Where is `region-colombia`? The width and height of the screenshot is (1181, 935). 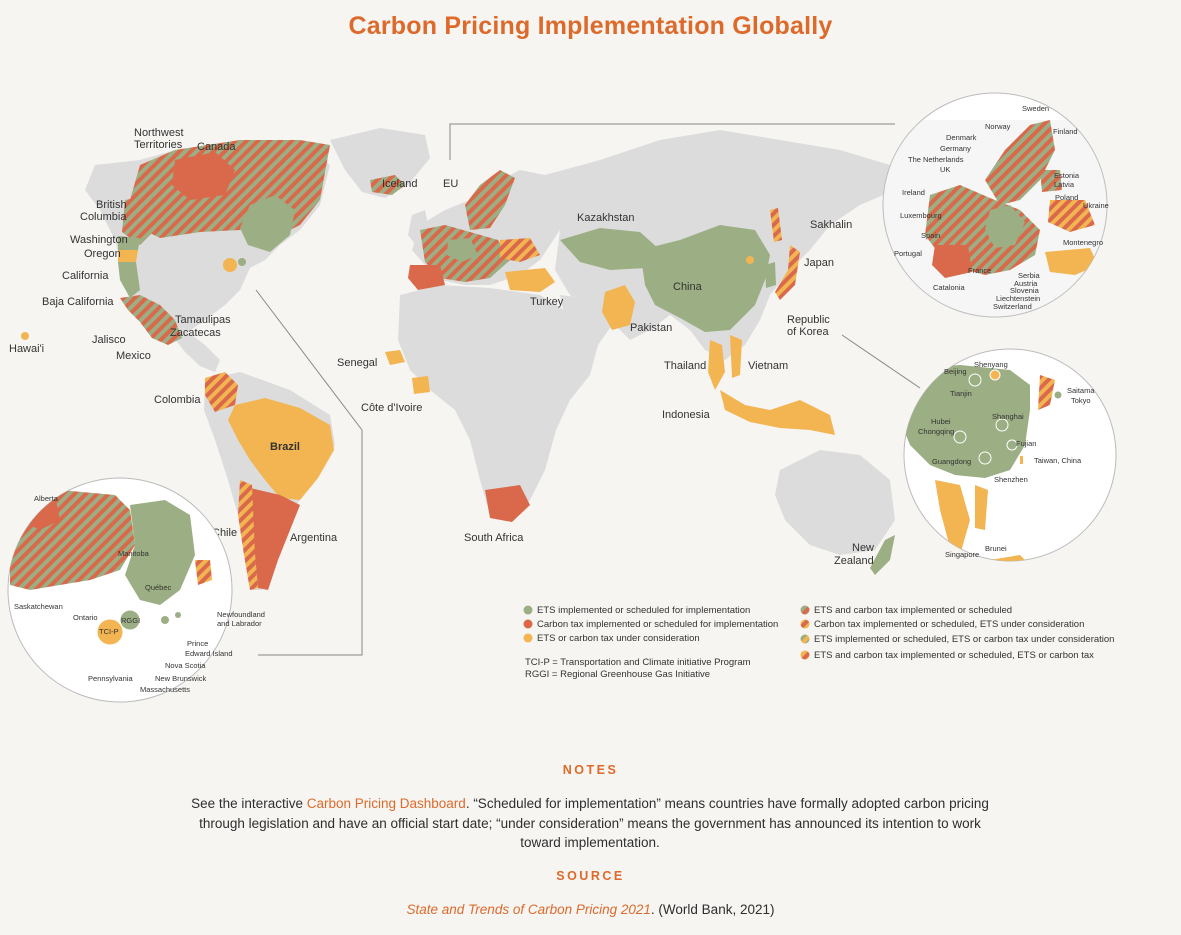 region-colombia is located at coordinates (221, 392).